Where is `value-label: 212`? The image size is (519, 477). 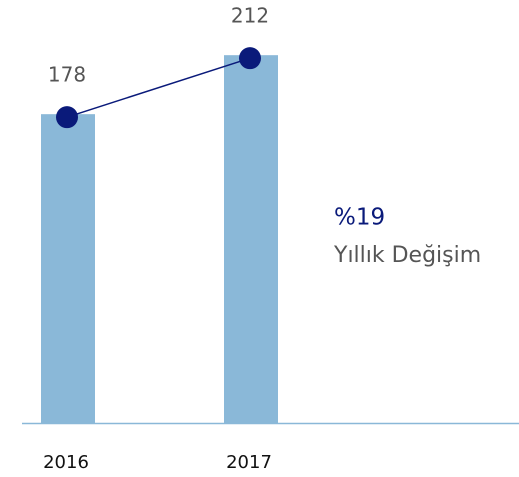 value-label: 212 is located at coordinates (250, 16).